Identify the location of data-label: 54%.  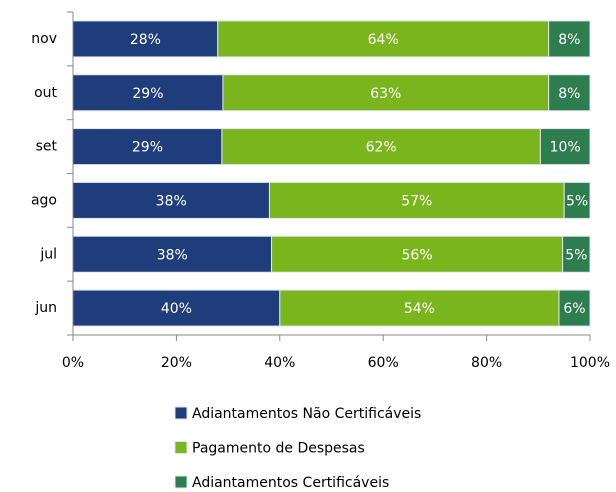
(419, 309).